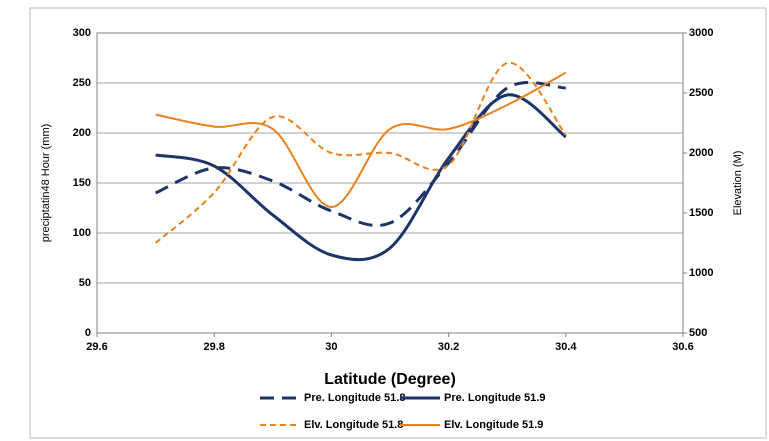  Describe the element at coordinates (88, 333) in the screenshot. I see `y-tick-label: 0` at that location.